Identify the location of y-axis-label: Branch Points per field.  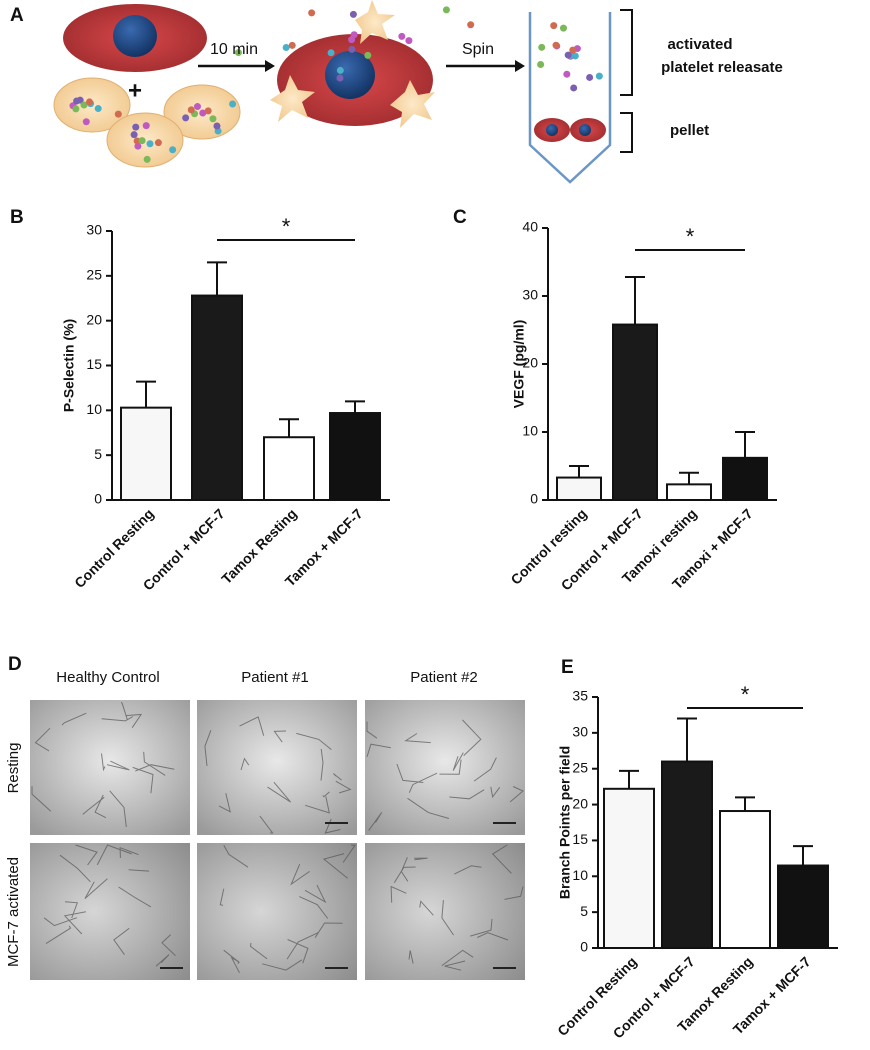
(565, 822).